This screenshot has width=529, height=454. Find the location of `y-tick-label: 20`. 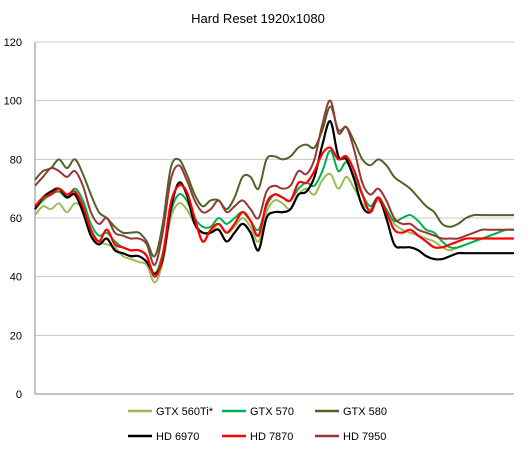

y-tick-label: 20 is located at coordinates (16, 336).